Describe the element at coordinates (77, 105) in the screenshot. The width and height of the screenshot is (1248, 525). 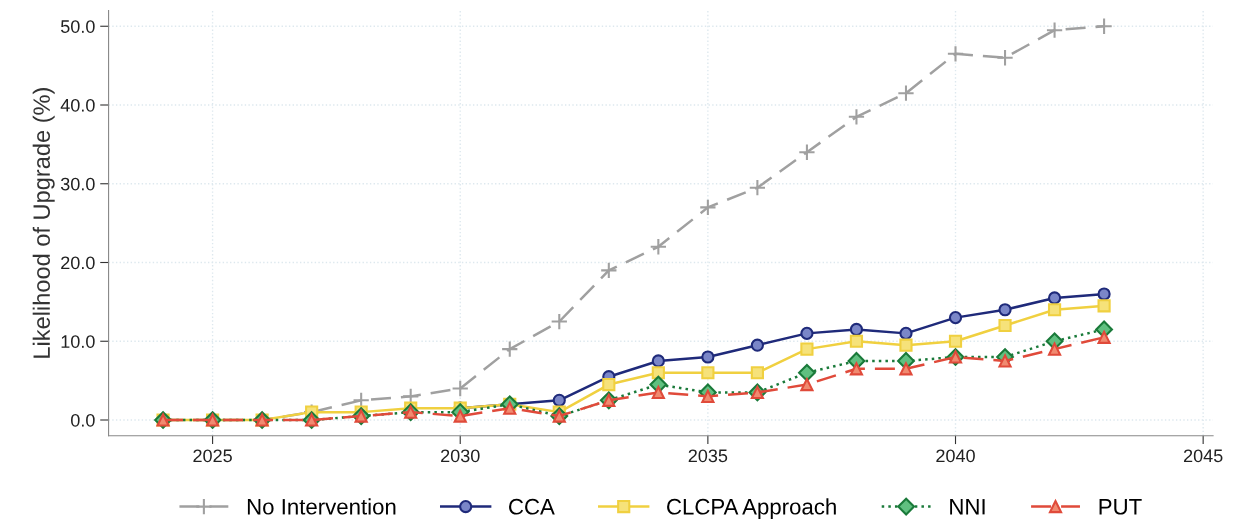
I see `y-tick-label: 40.0` at that location.